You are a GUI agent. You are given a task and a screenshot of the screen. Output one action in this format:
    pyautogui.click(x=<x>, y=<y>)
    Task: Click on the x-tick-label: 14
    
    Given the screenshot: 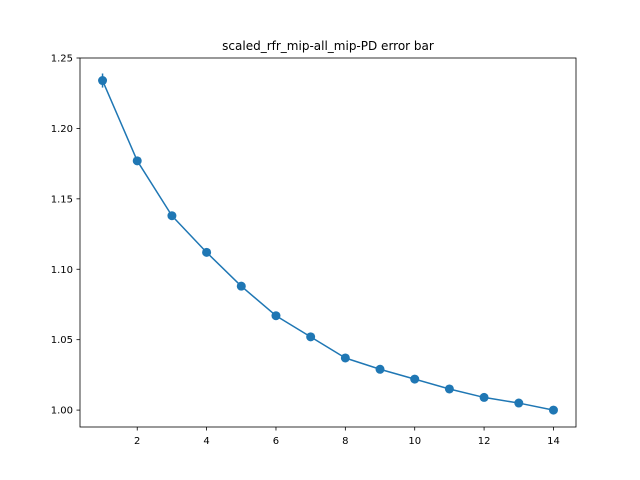 What is the action you would take?
    pyautogui.click(x=553, y=441)
    